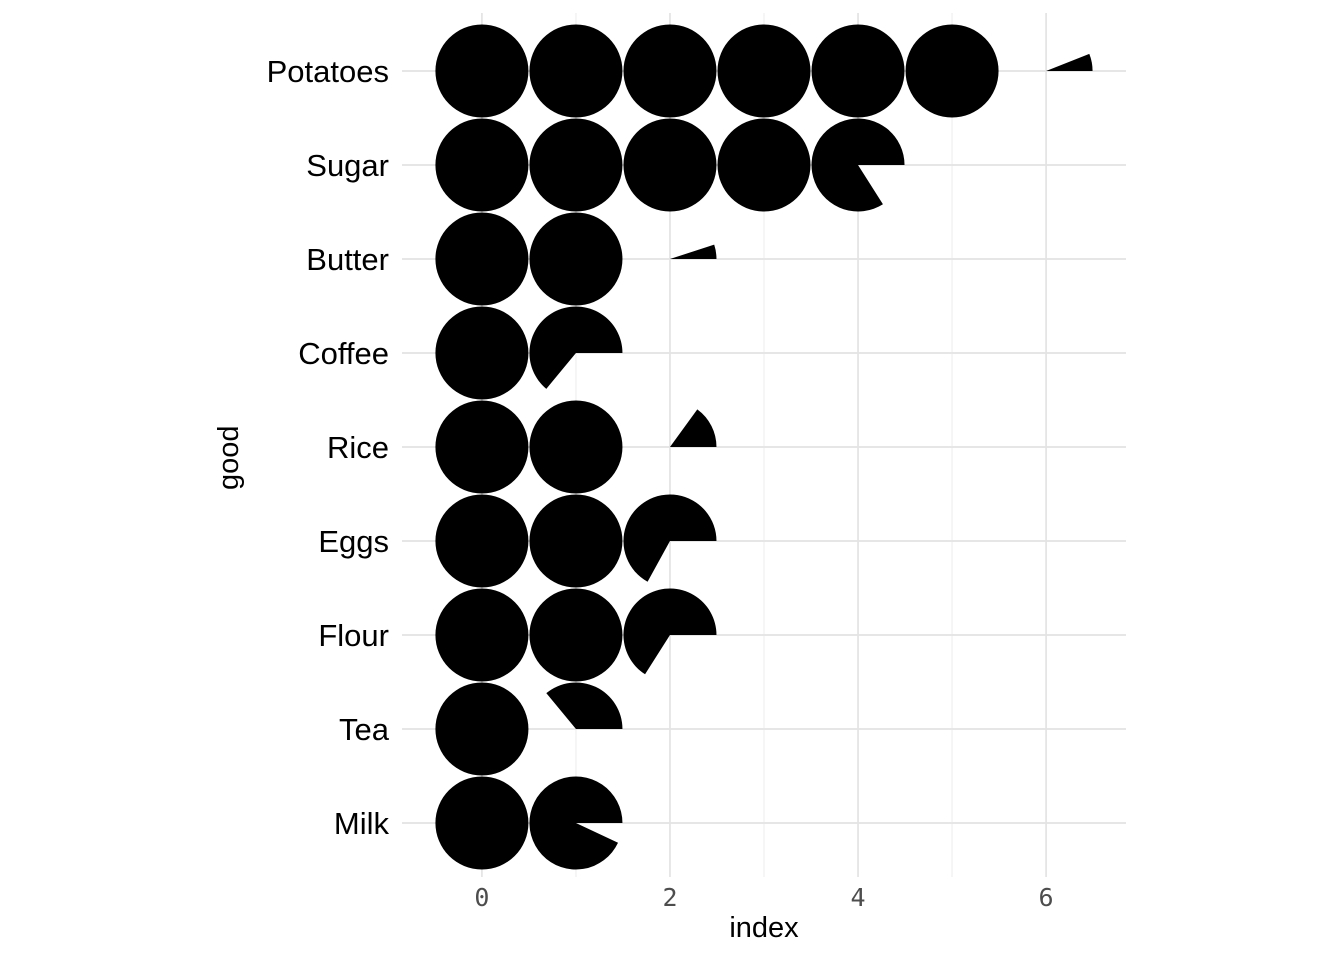 The width and height of the screenshot is (1344, 960). I want to click on y-axis-title: good, so click(229, 457).